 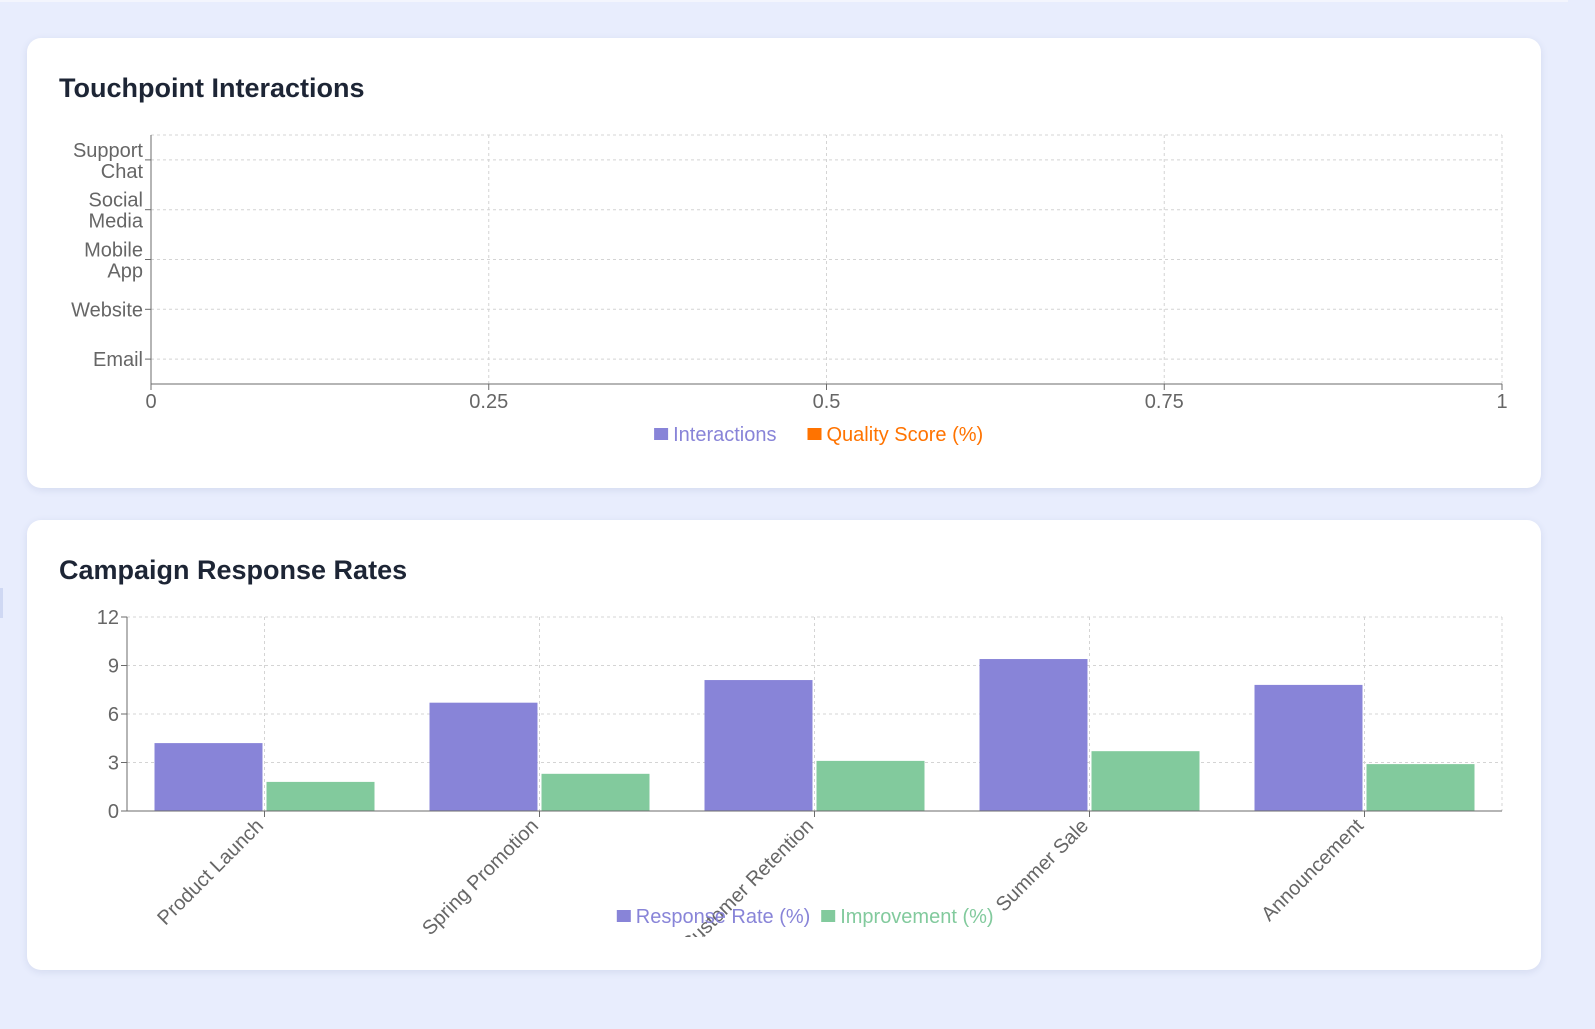 I want to click on legend-swatch-improvement, so click(x=828, y=916).